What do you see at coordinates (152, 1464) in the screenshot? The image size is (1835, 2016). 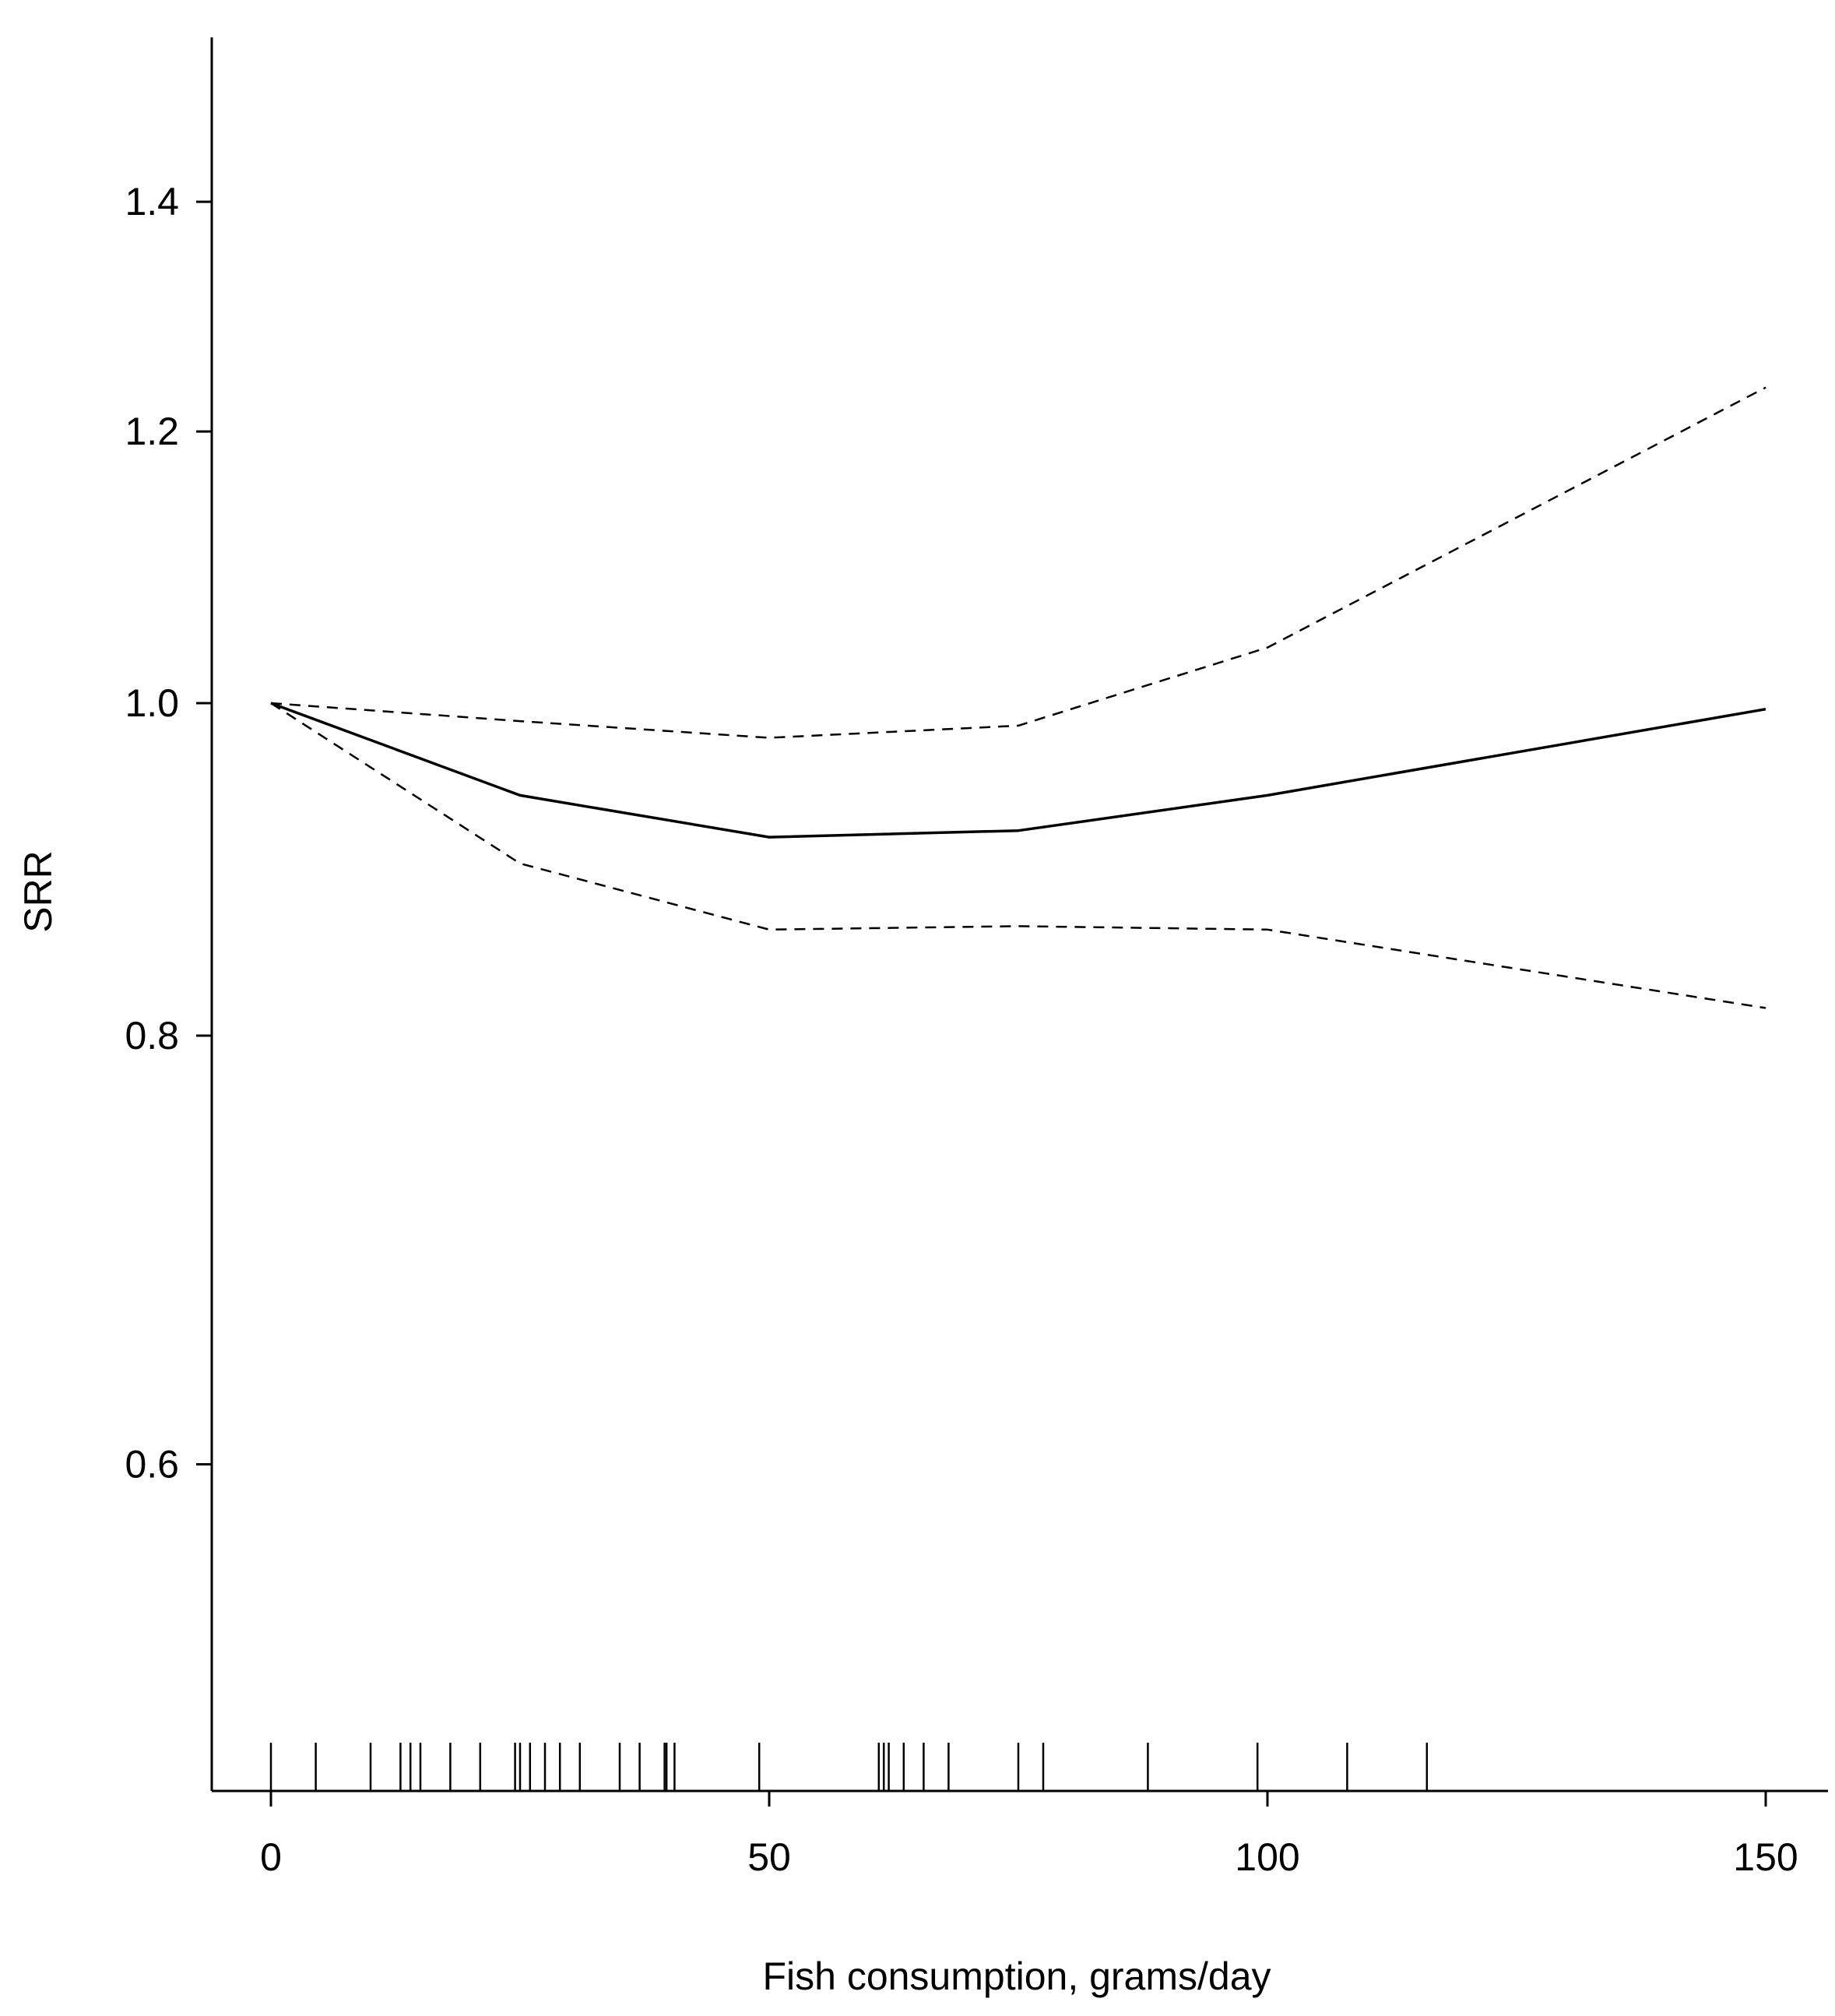 I see `y-tick-label: 0.6` at bounding box center [152, 1464].